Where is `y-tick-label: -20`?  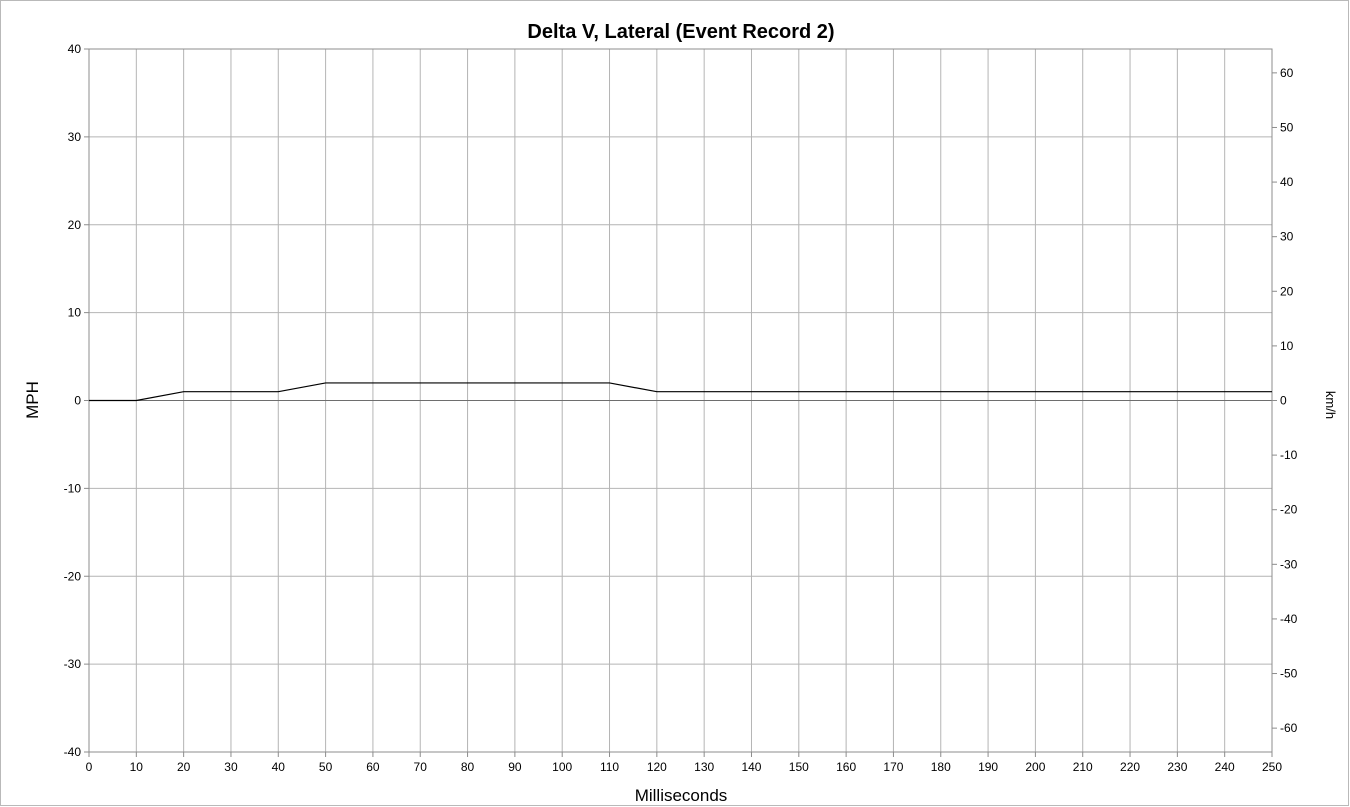 y-tick-label: -20 is located at coordinates (73, 576).